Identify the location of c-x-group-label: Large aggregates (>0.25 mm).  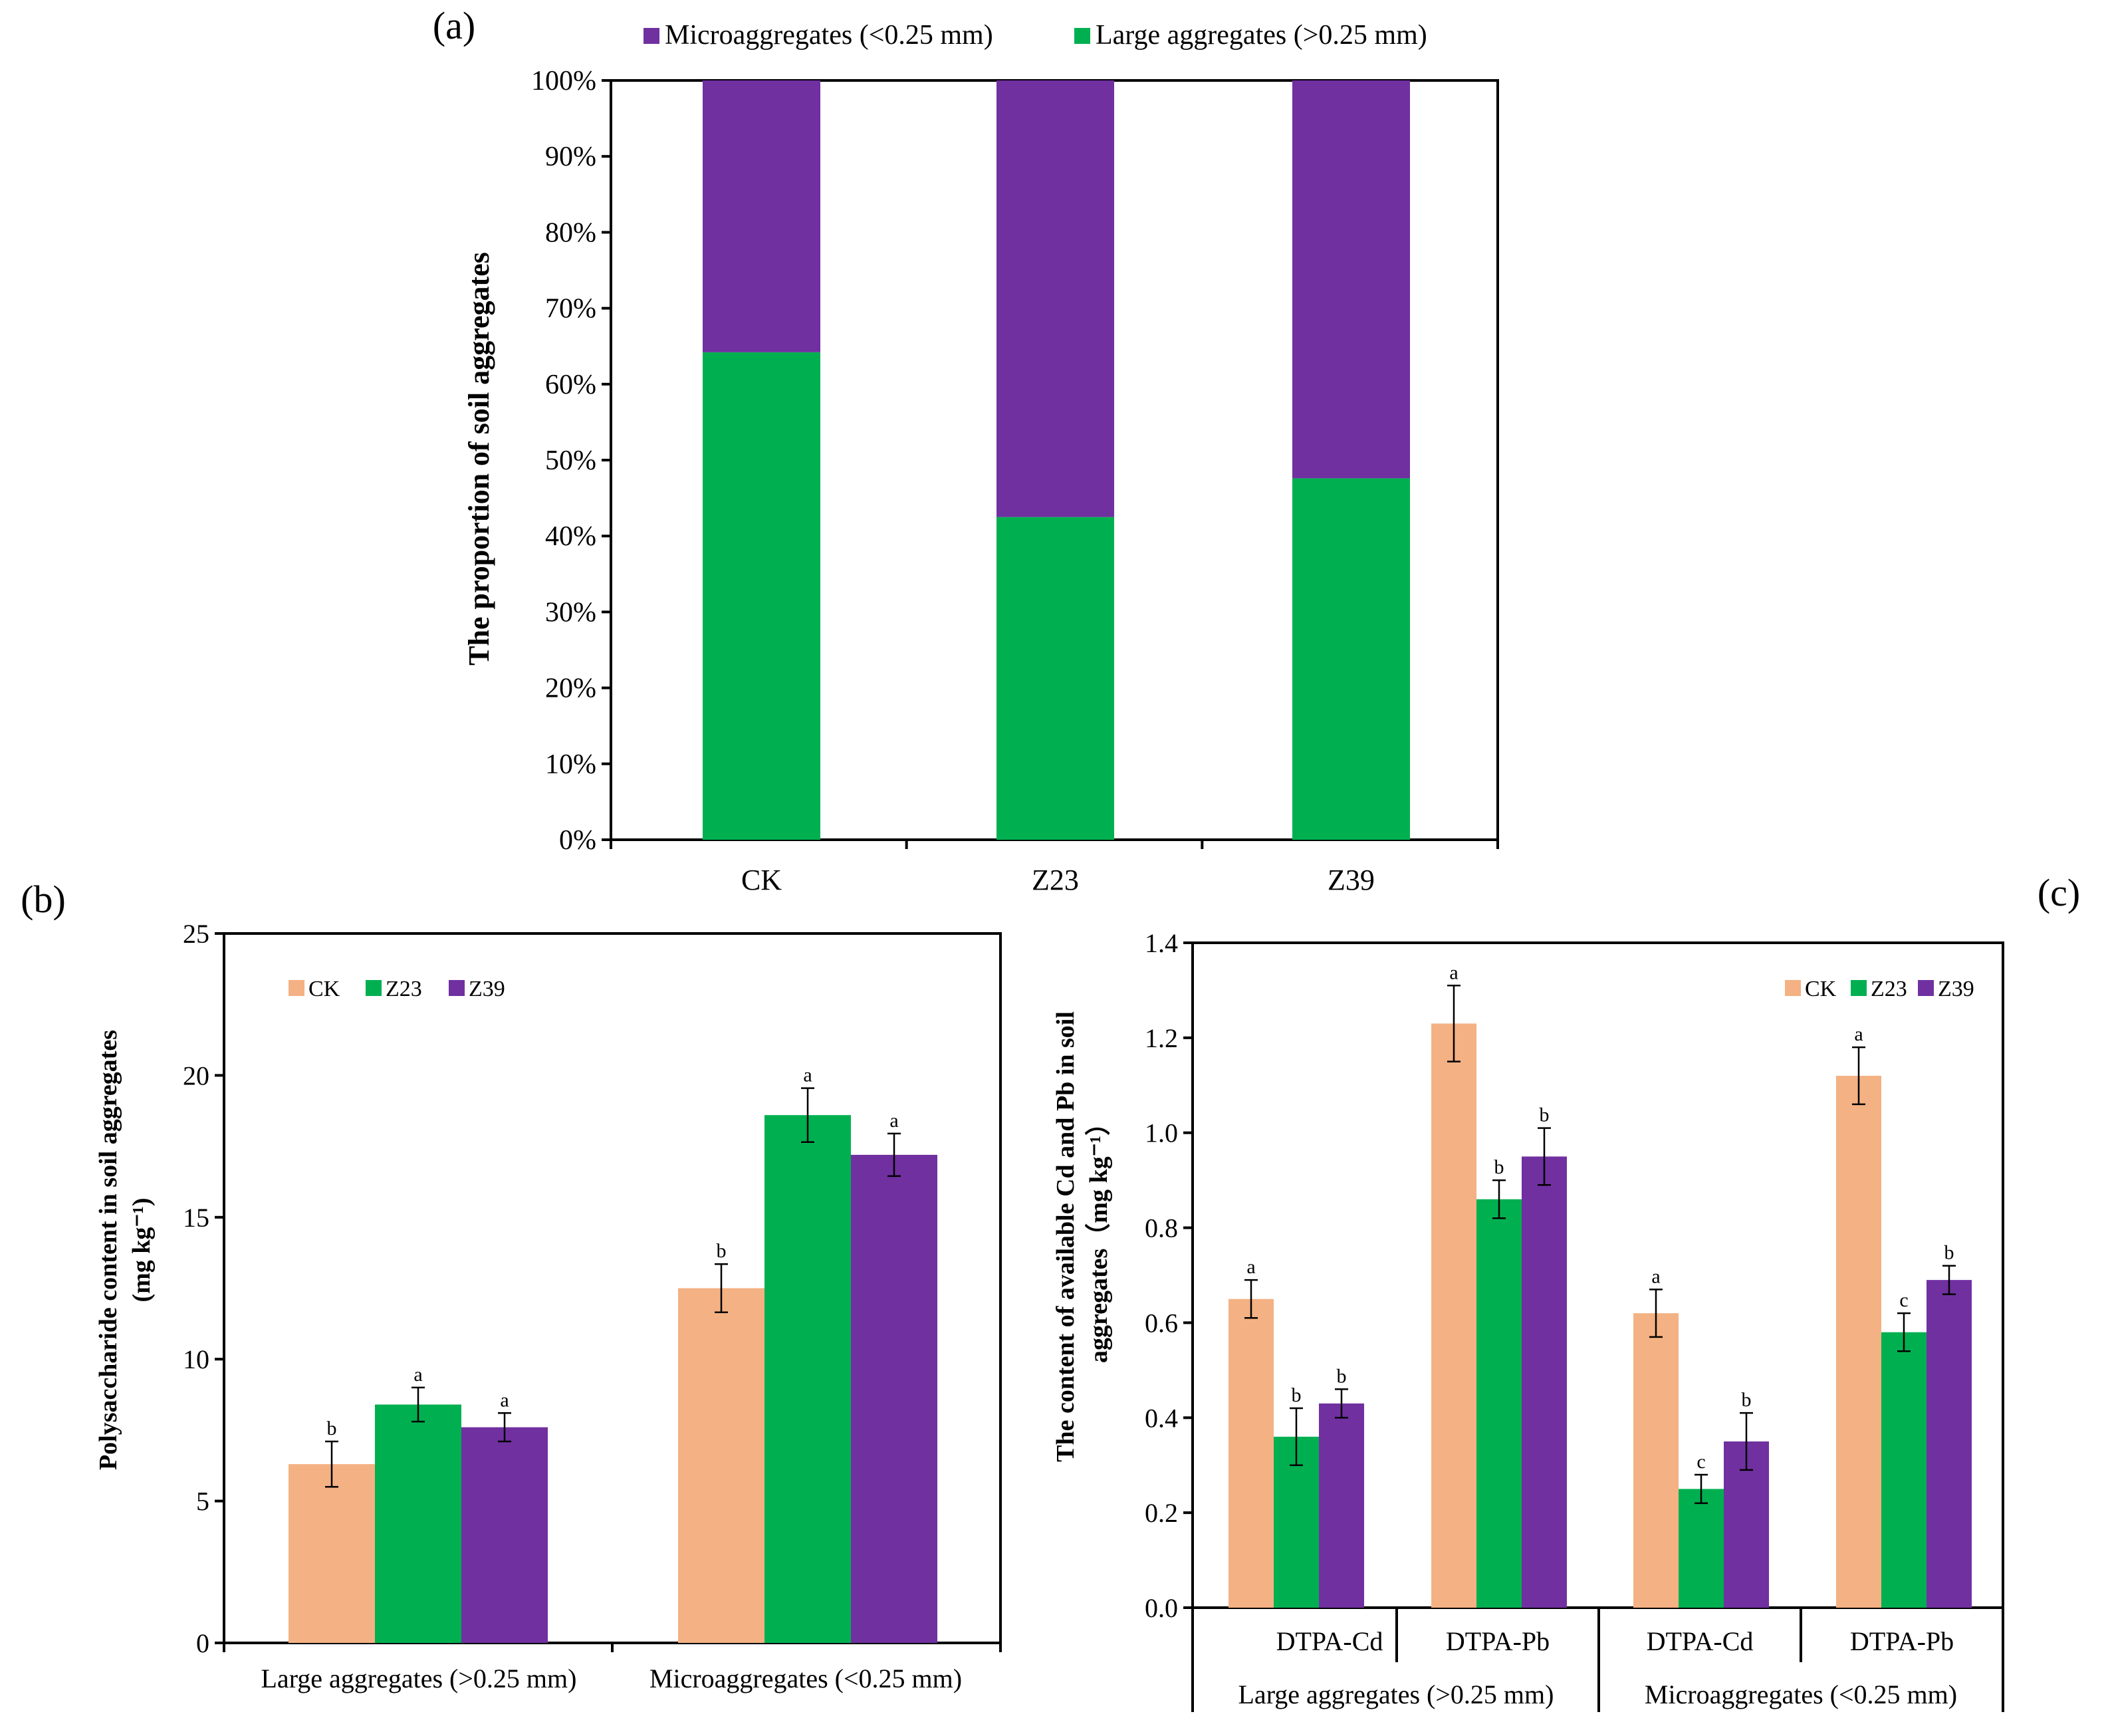
(1396, 1694).